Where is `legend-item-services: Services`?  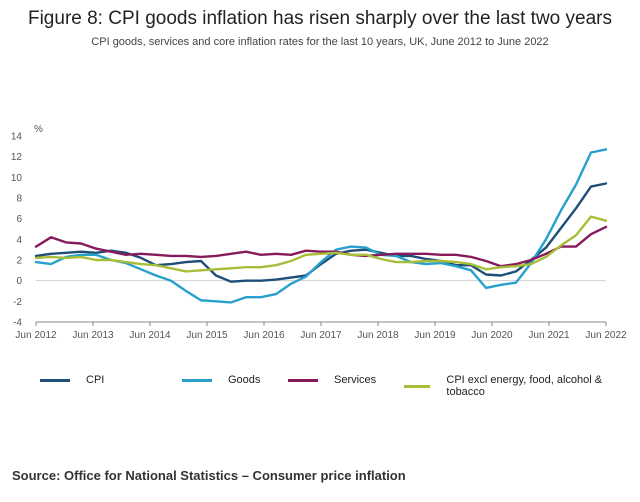
legend-item-services: Services is located at coordinates (332, 380).